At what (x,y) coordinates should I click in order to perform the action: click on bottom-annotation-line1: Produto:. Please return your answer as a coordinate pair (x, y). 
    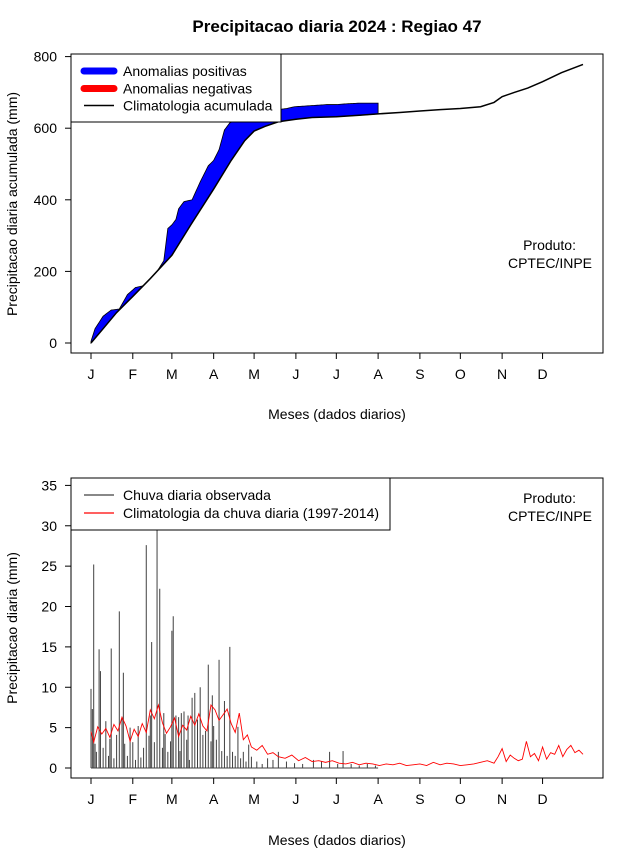
    Looking at the image, I should click on (549, 498).